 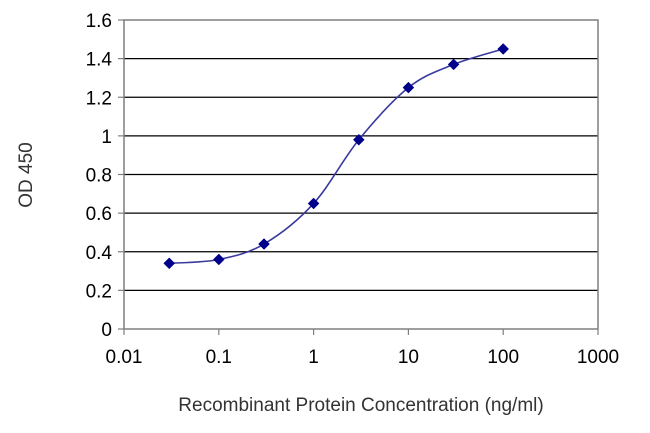 I want to click on x-axis-ticks: 0.01 0.1 1 10 100 1000, so click(x=362, y=348).